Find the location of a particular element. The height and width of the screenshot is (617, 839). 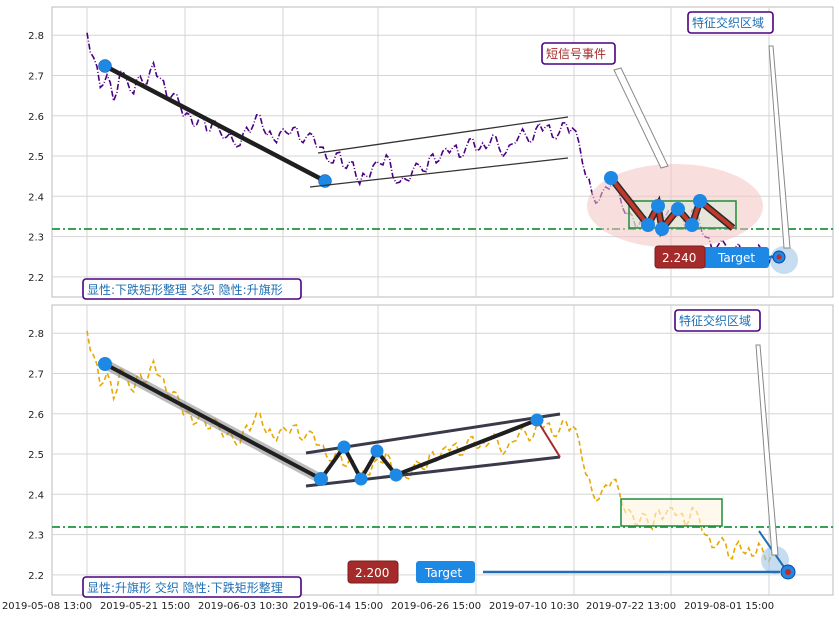

top-price-tag: 2.240 is located at coordinates (679, 258).